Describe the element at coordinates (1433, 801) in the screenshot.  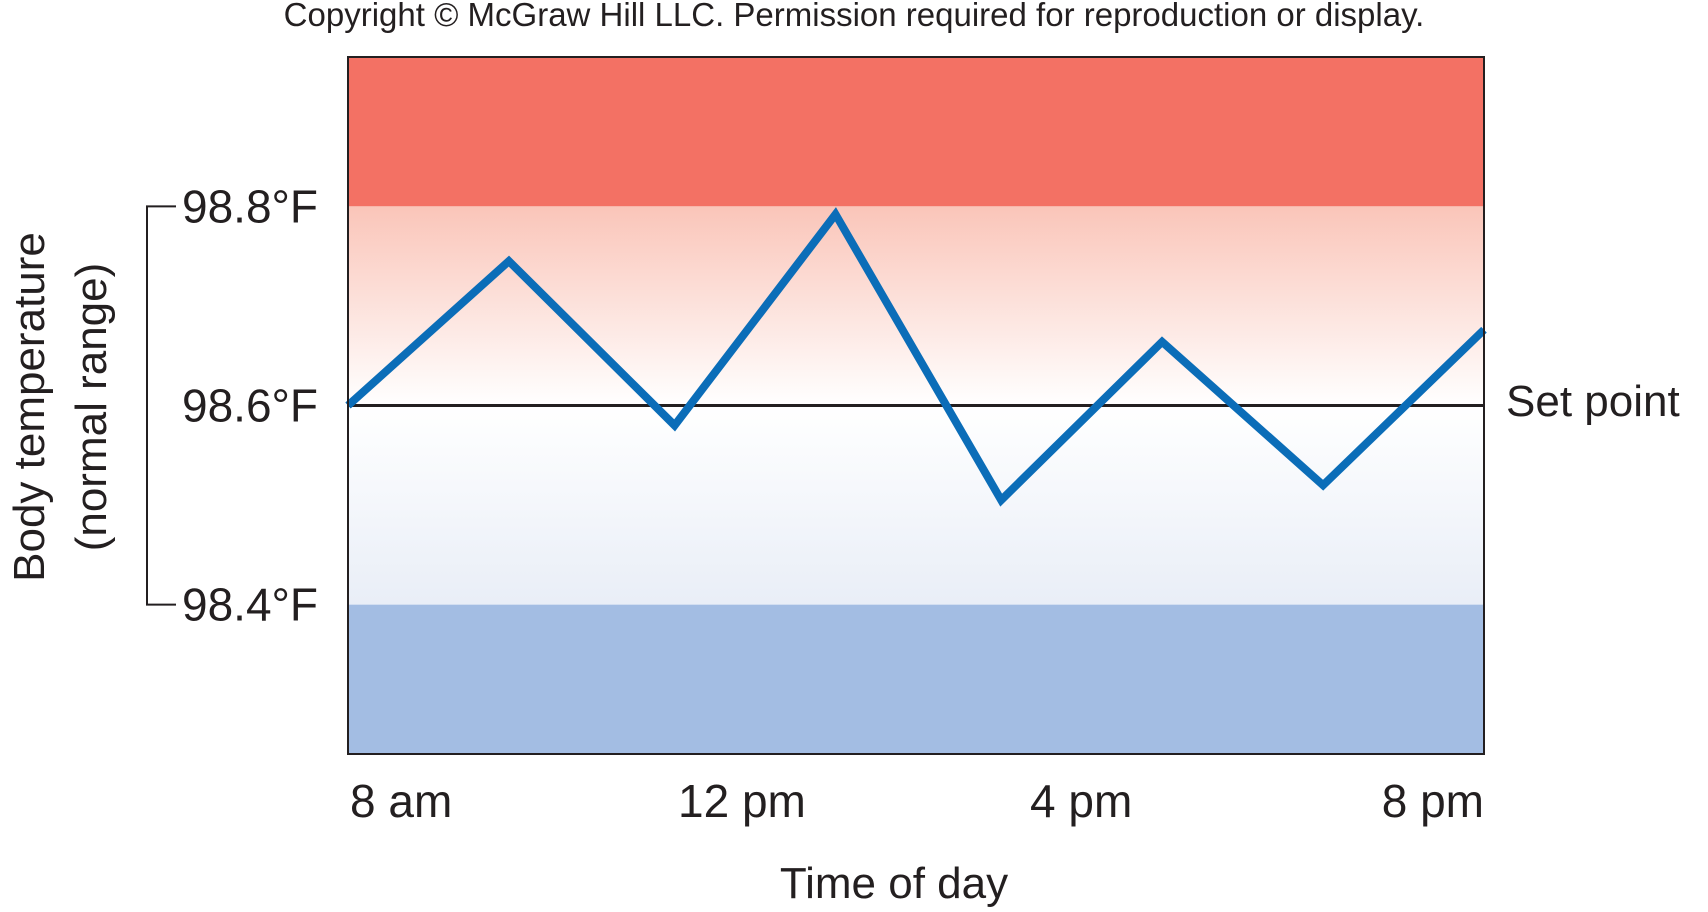
I see `x-tick-label: 8 pm` at that location.